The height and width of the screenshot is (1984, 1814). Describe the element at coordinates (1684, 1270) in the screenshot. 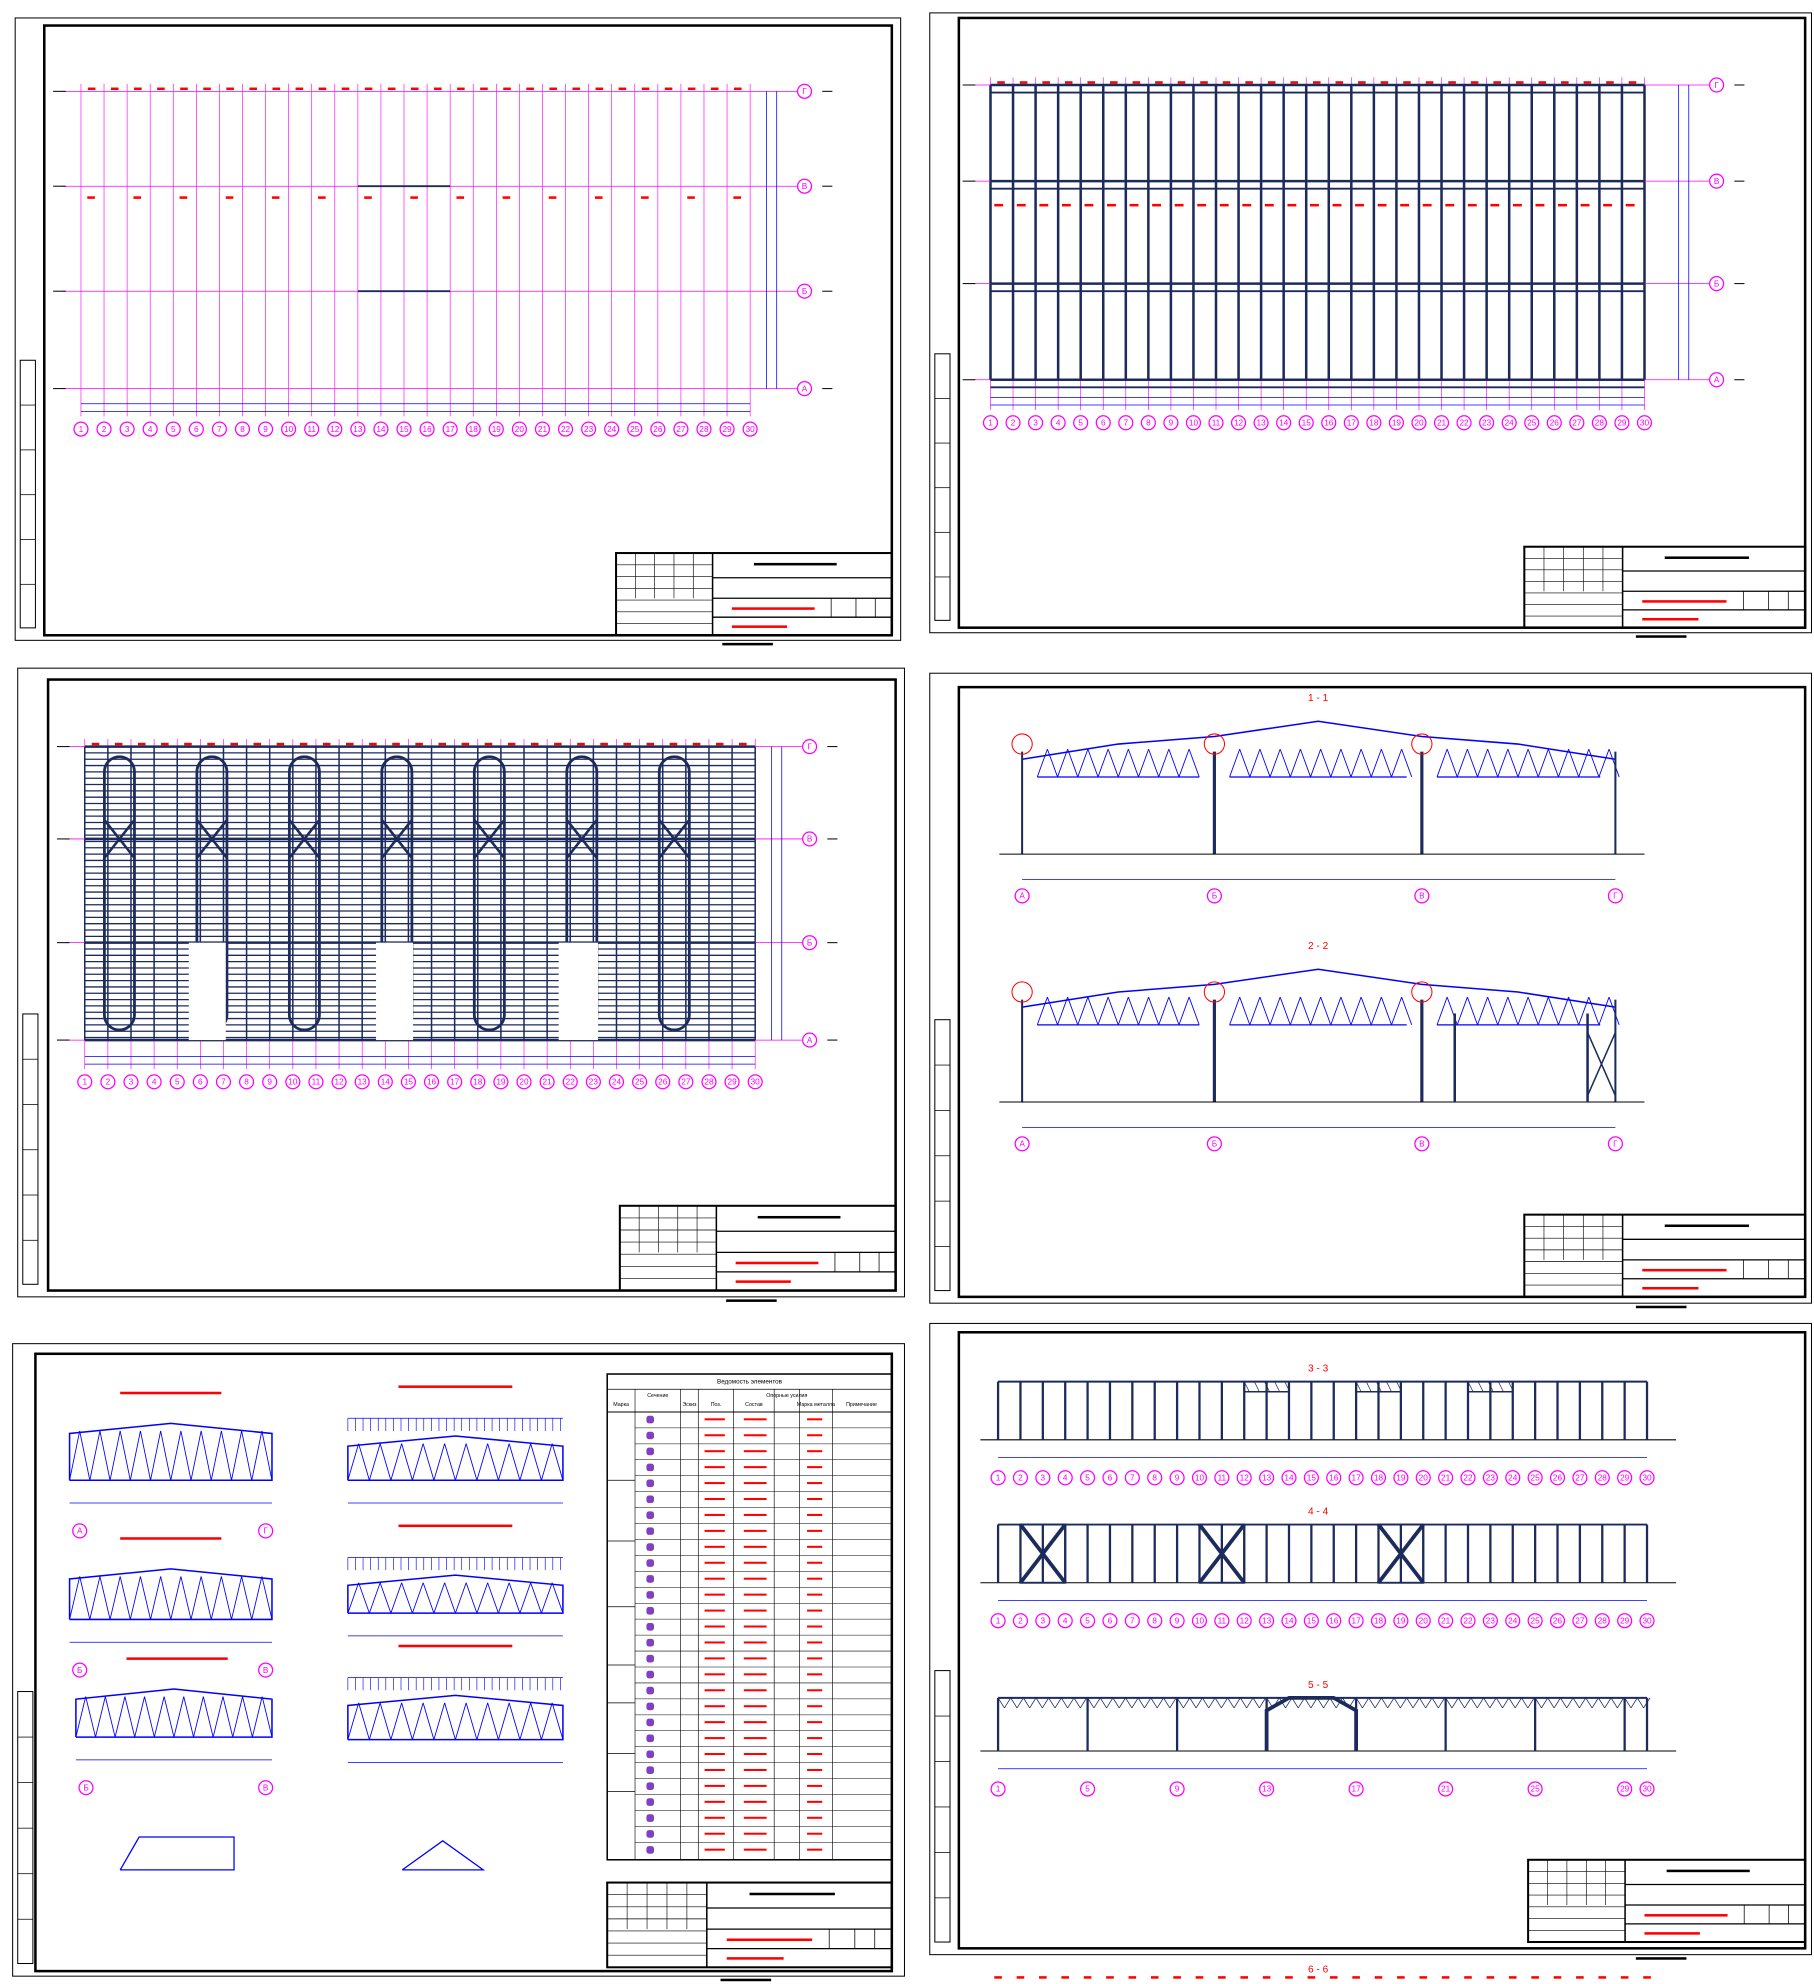

I see `title-text-mark` at that location.